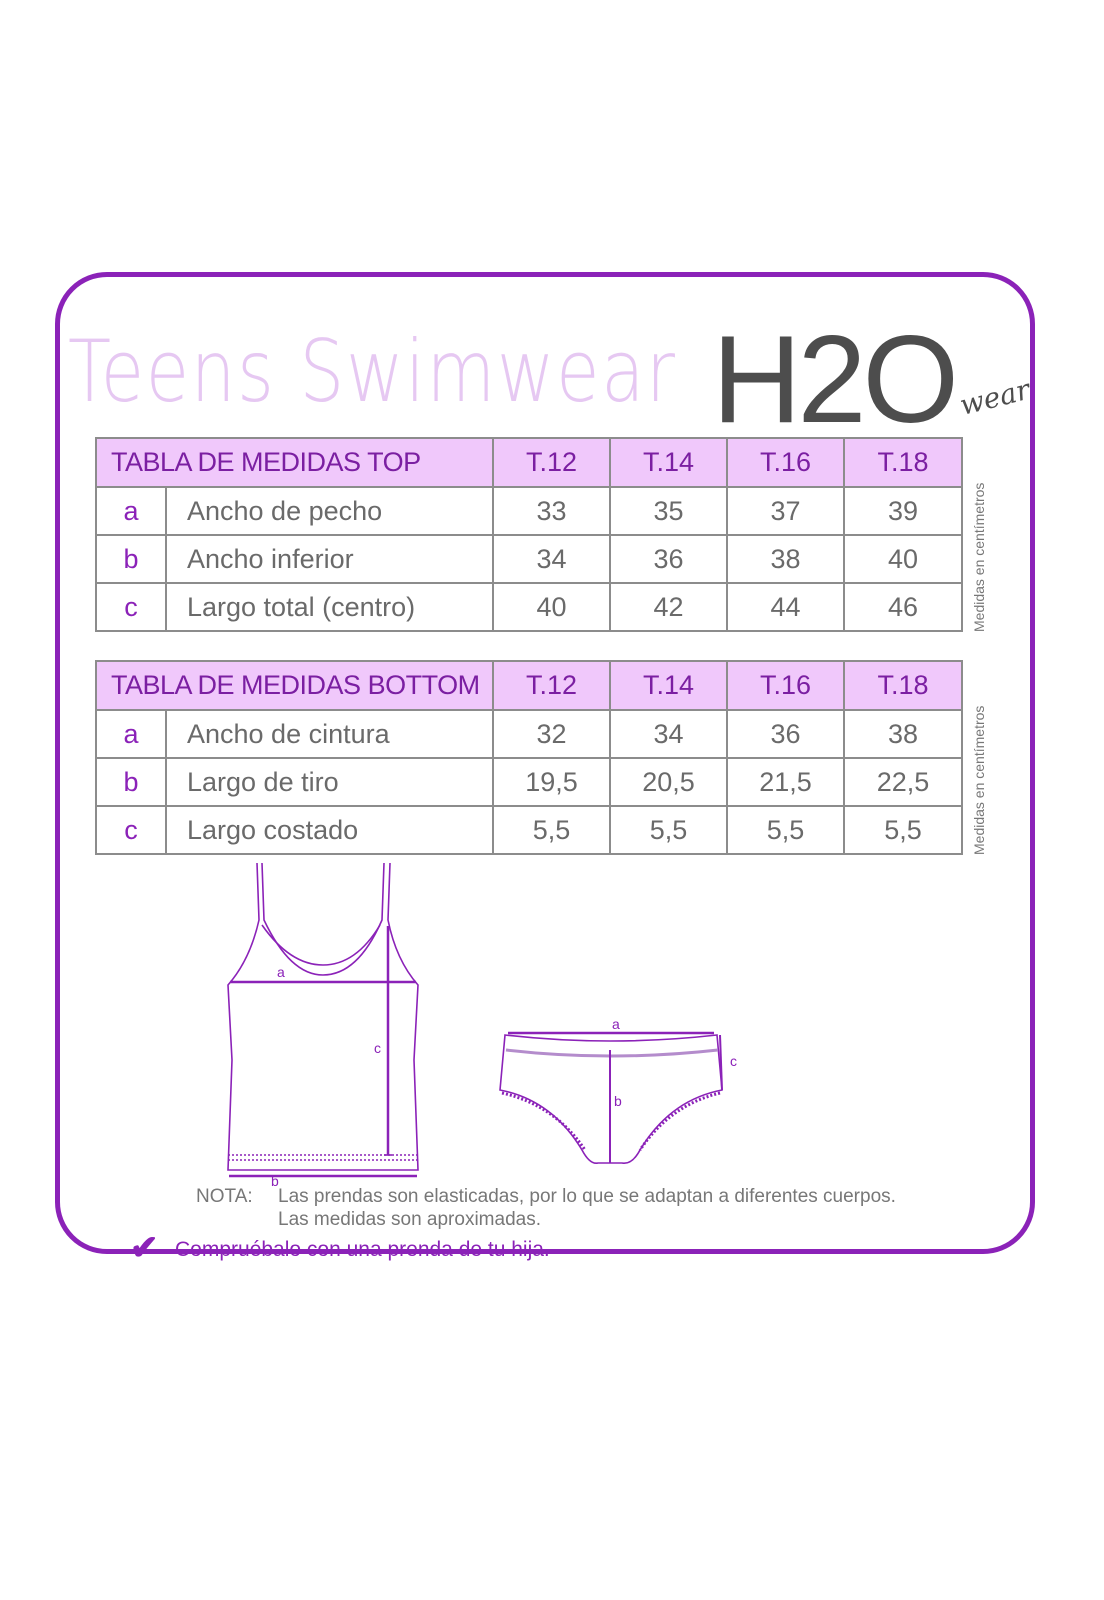 This screenshot has height=1600, width=1104. What do you see at coordinates (329, 734) in the screenshot?
I see `row-label: Ancho de cintura` at bounding box center [329, 734].